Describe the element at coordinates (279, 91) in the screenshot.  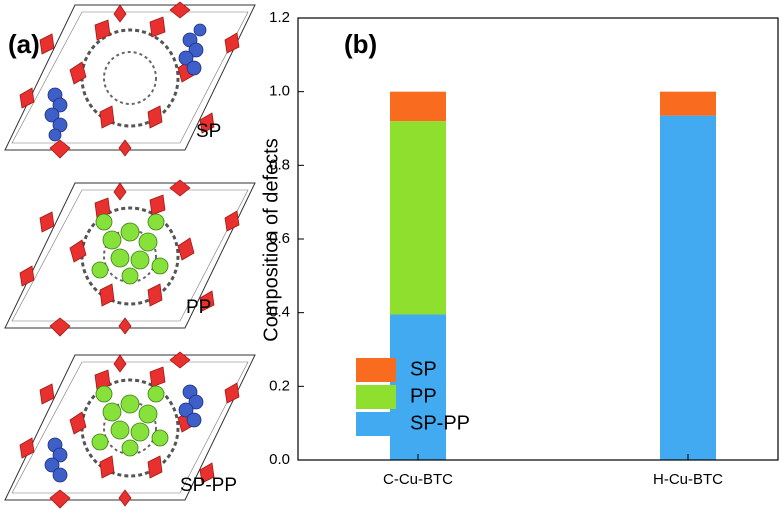
I see `y-tick-label: 1.0` at that location.